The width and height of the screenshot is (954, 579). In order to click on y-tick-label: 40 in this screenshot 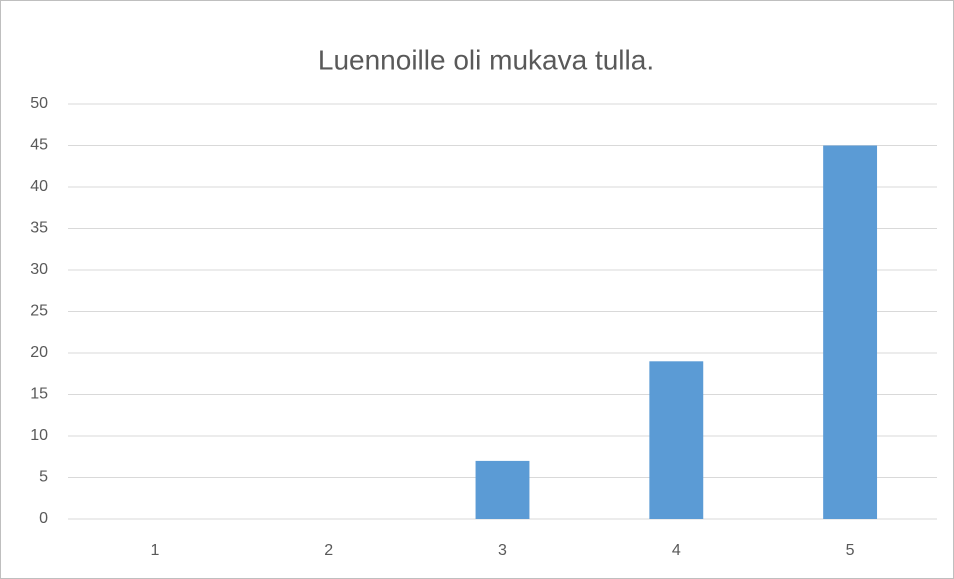, I will do `click(39, 186)`.